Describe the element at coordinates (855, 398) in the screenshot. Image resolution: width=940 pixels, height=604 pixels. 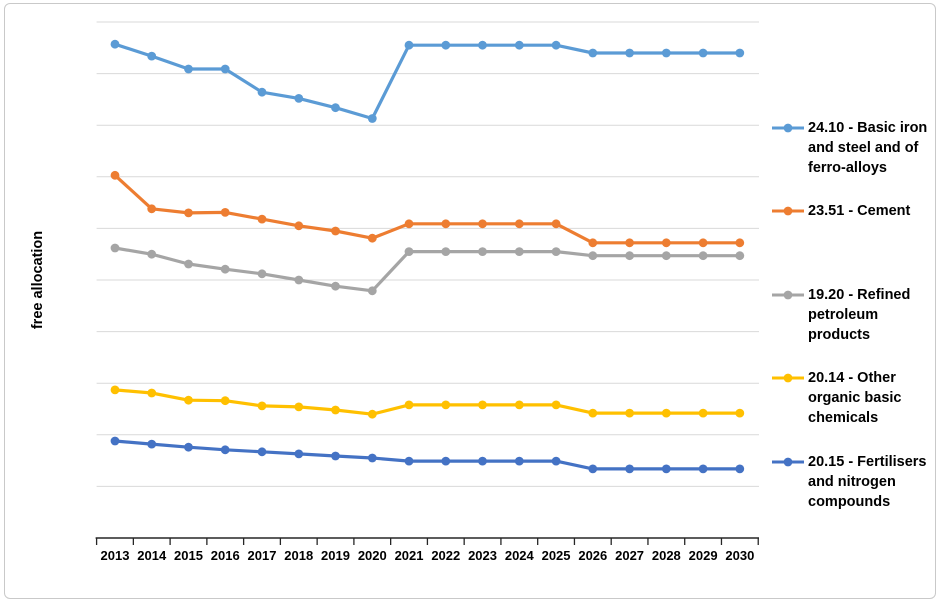
I see `legend-label: 20.14 - Other organic basic chemicals` at that location.